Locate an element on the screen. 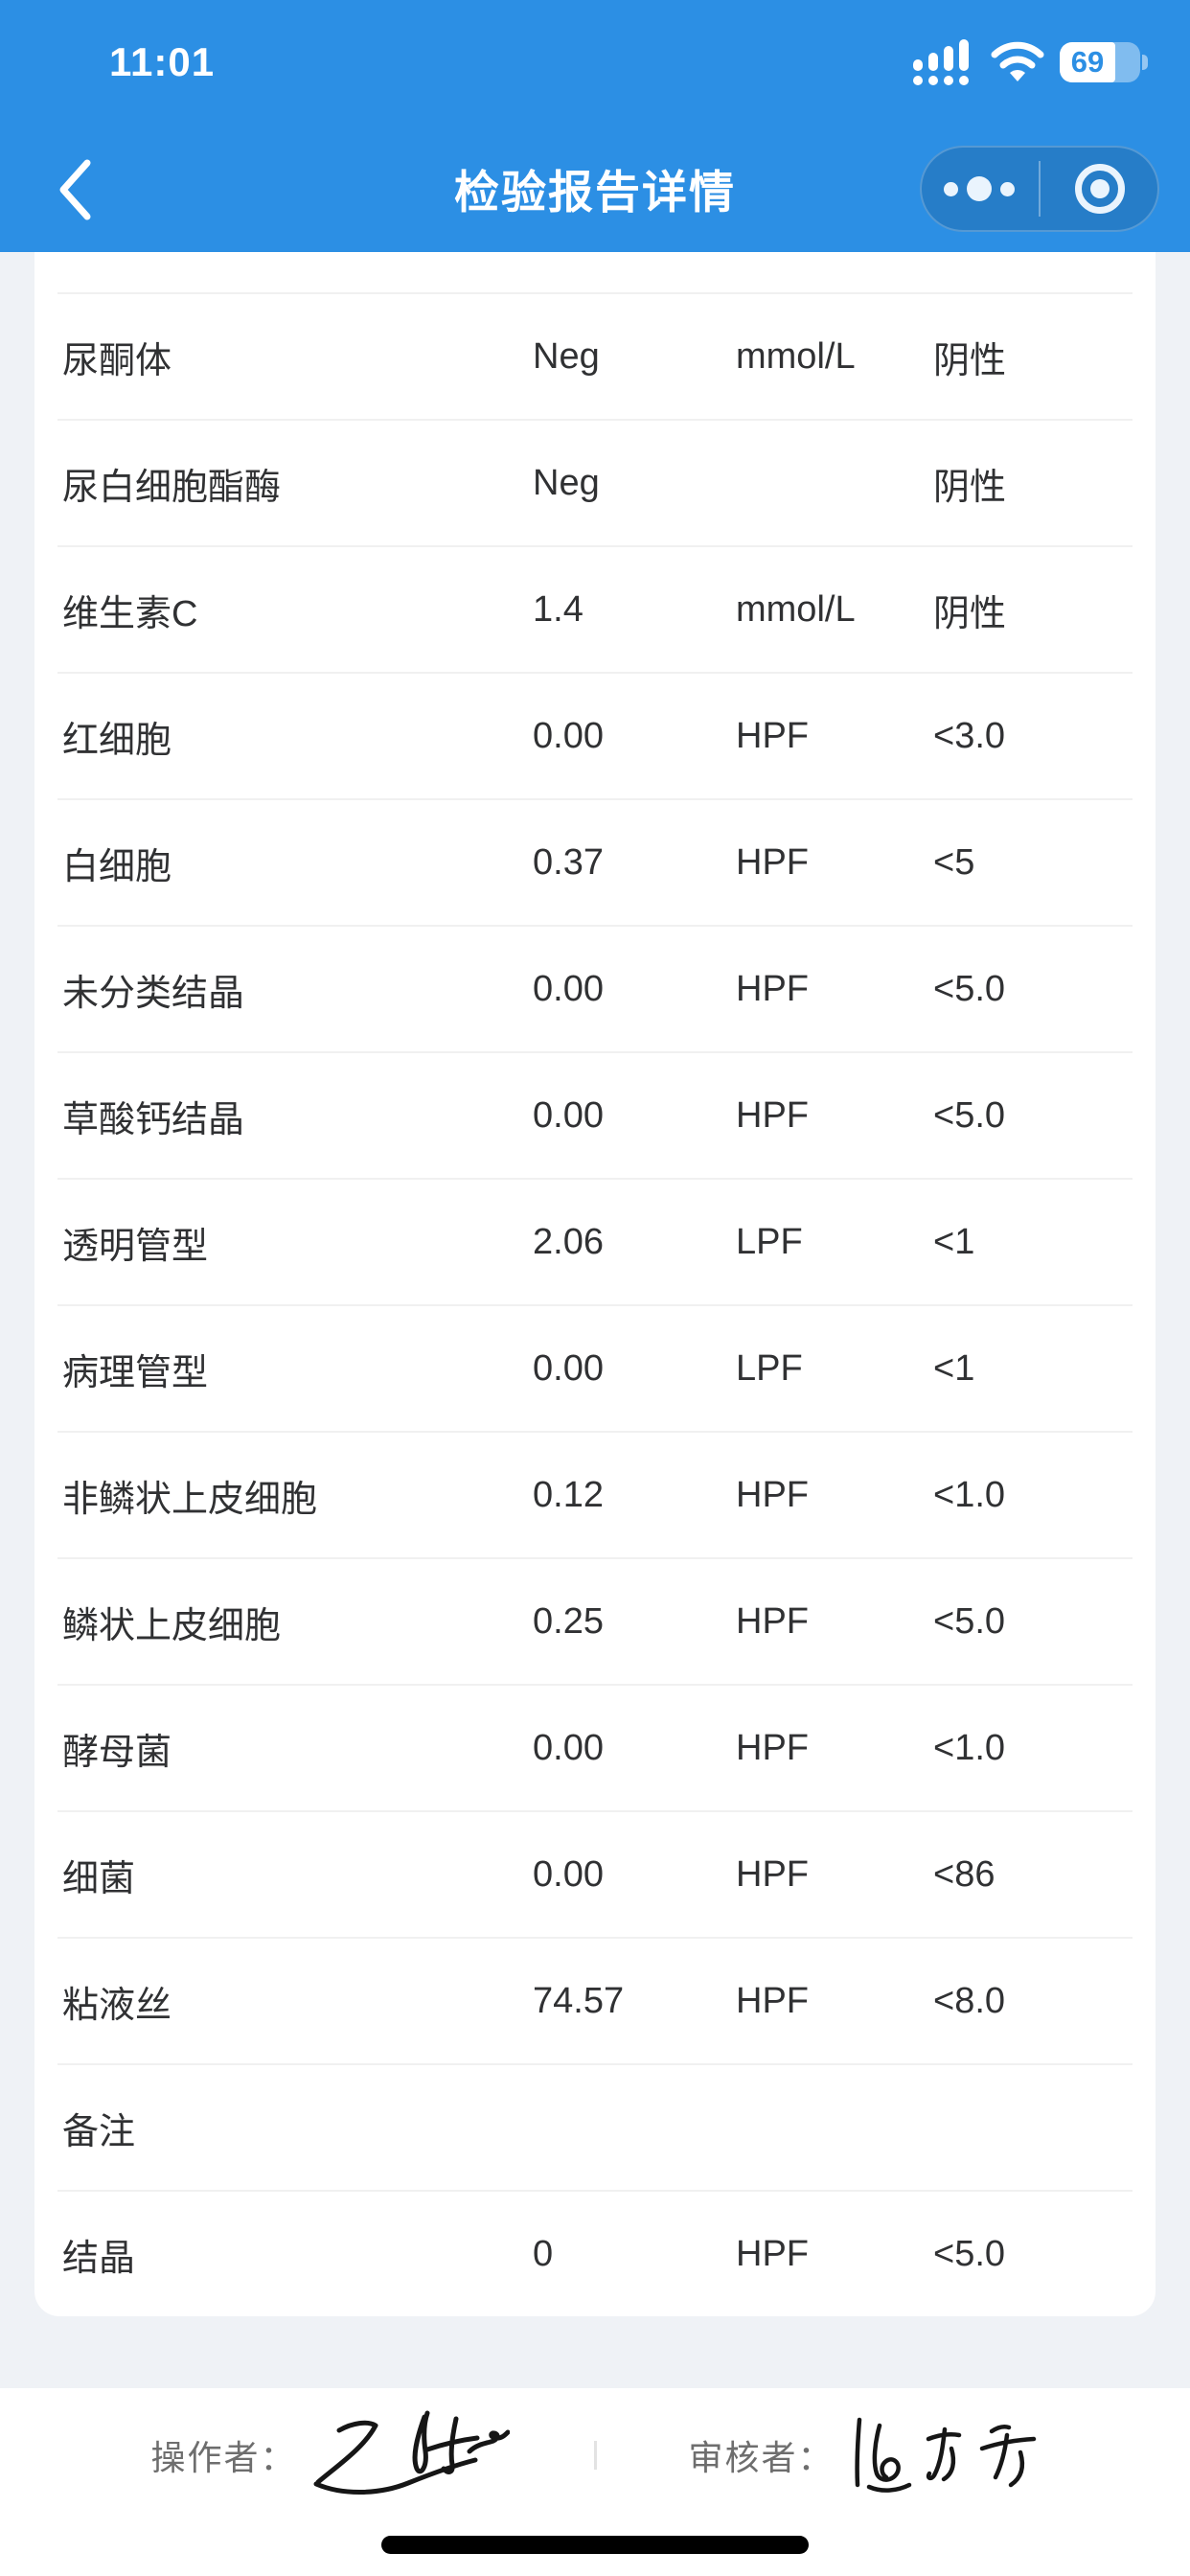 Image resolution: width=1190 pixels, height=2576 pixels. capsule-divider is located at coordinates (1040, 189).